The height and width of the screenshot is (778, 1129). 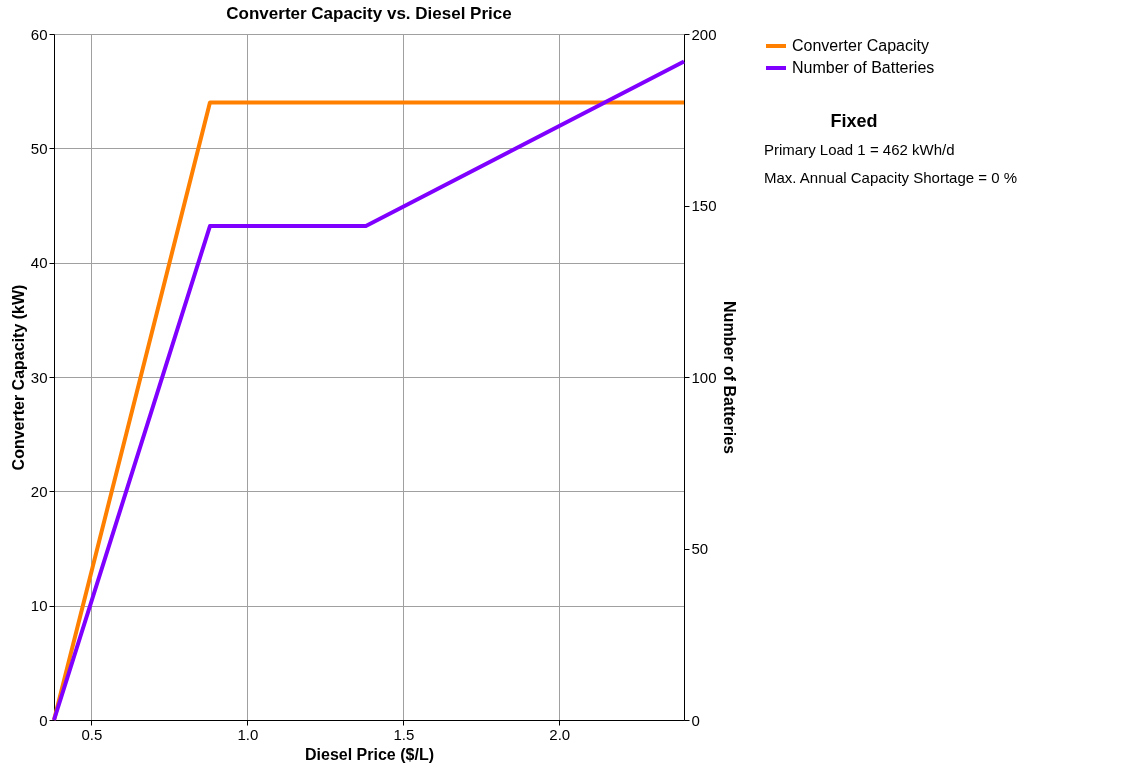 What do you see at coordinates (704, 377) in the screenshot?
I see `y2-tick-label: 100` at bounding box center [704, 377].